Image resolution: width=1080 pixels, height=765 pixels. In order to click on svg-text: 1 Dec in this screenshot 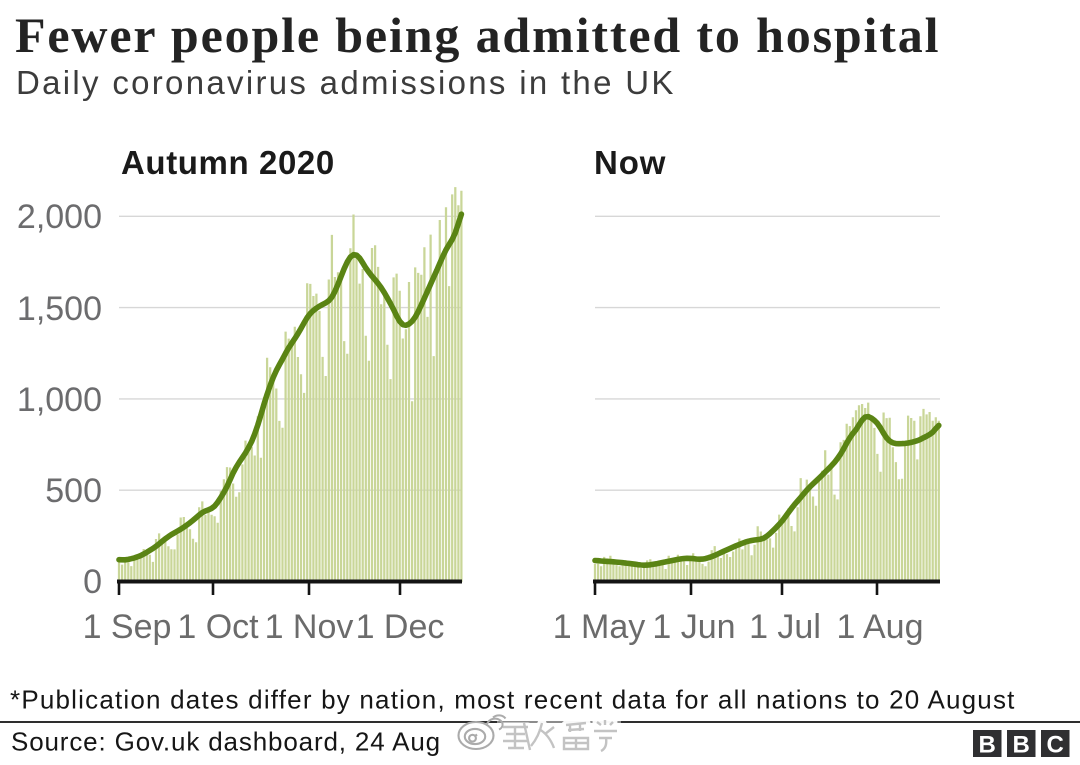, I will do `click(400, 627)`.